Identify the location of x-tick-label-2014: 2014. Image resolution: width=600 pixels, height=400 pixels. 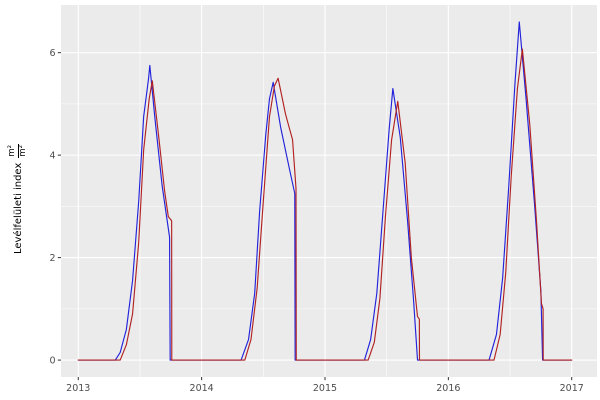
(202, 388).